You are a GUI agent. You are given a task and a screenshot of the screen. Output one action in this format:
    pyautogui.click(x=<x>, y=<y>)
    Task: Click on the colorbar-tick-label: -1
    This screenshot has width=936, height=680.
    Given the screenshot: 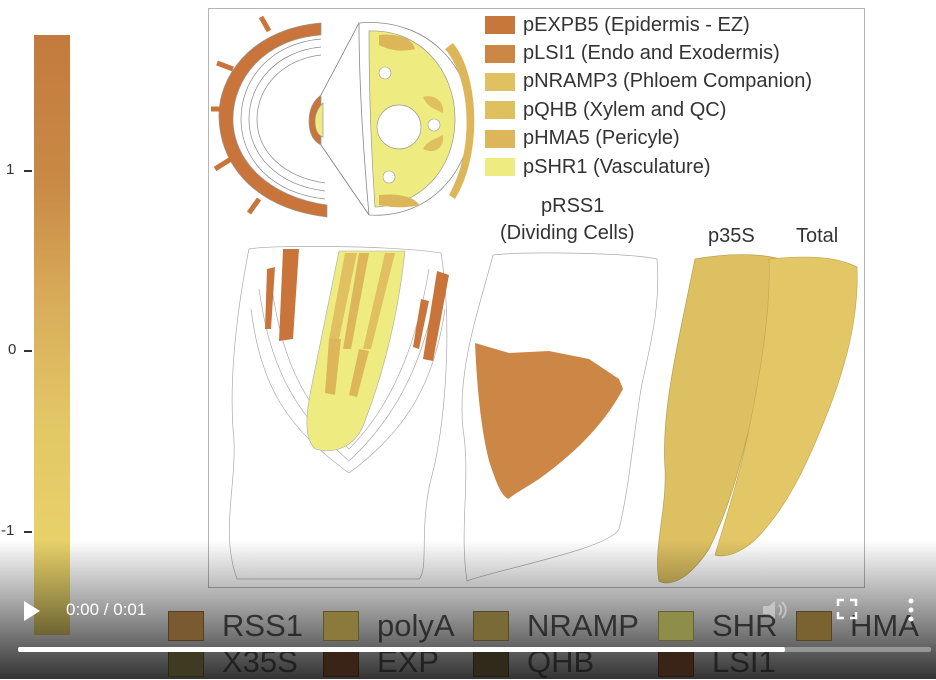 What is the action you would take?
    pyautogui.click(x=8, y=530)
    